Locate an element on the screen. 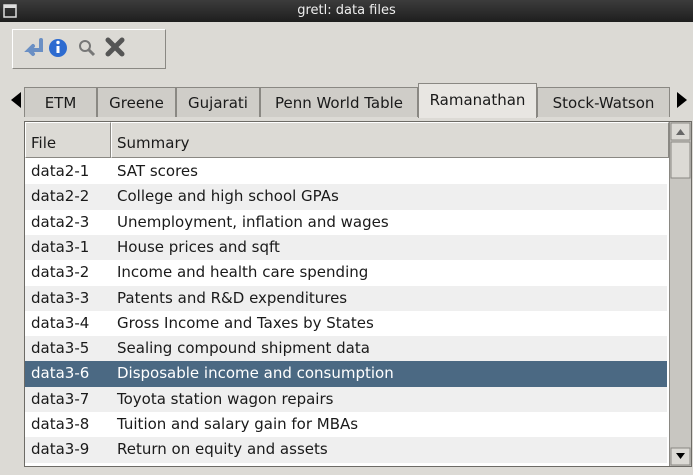 This screenshot has height=475, width=693. toolbar-icons is located at coordinates (74, 47).